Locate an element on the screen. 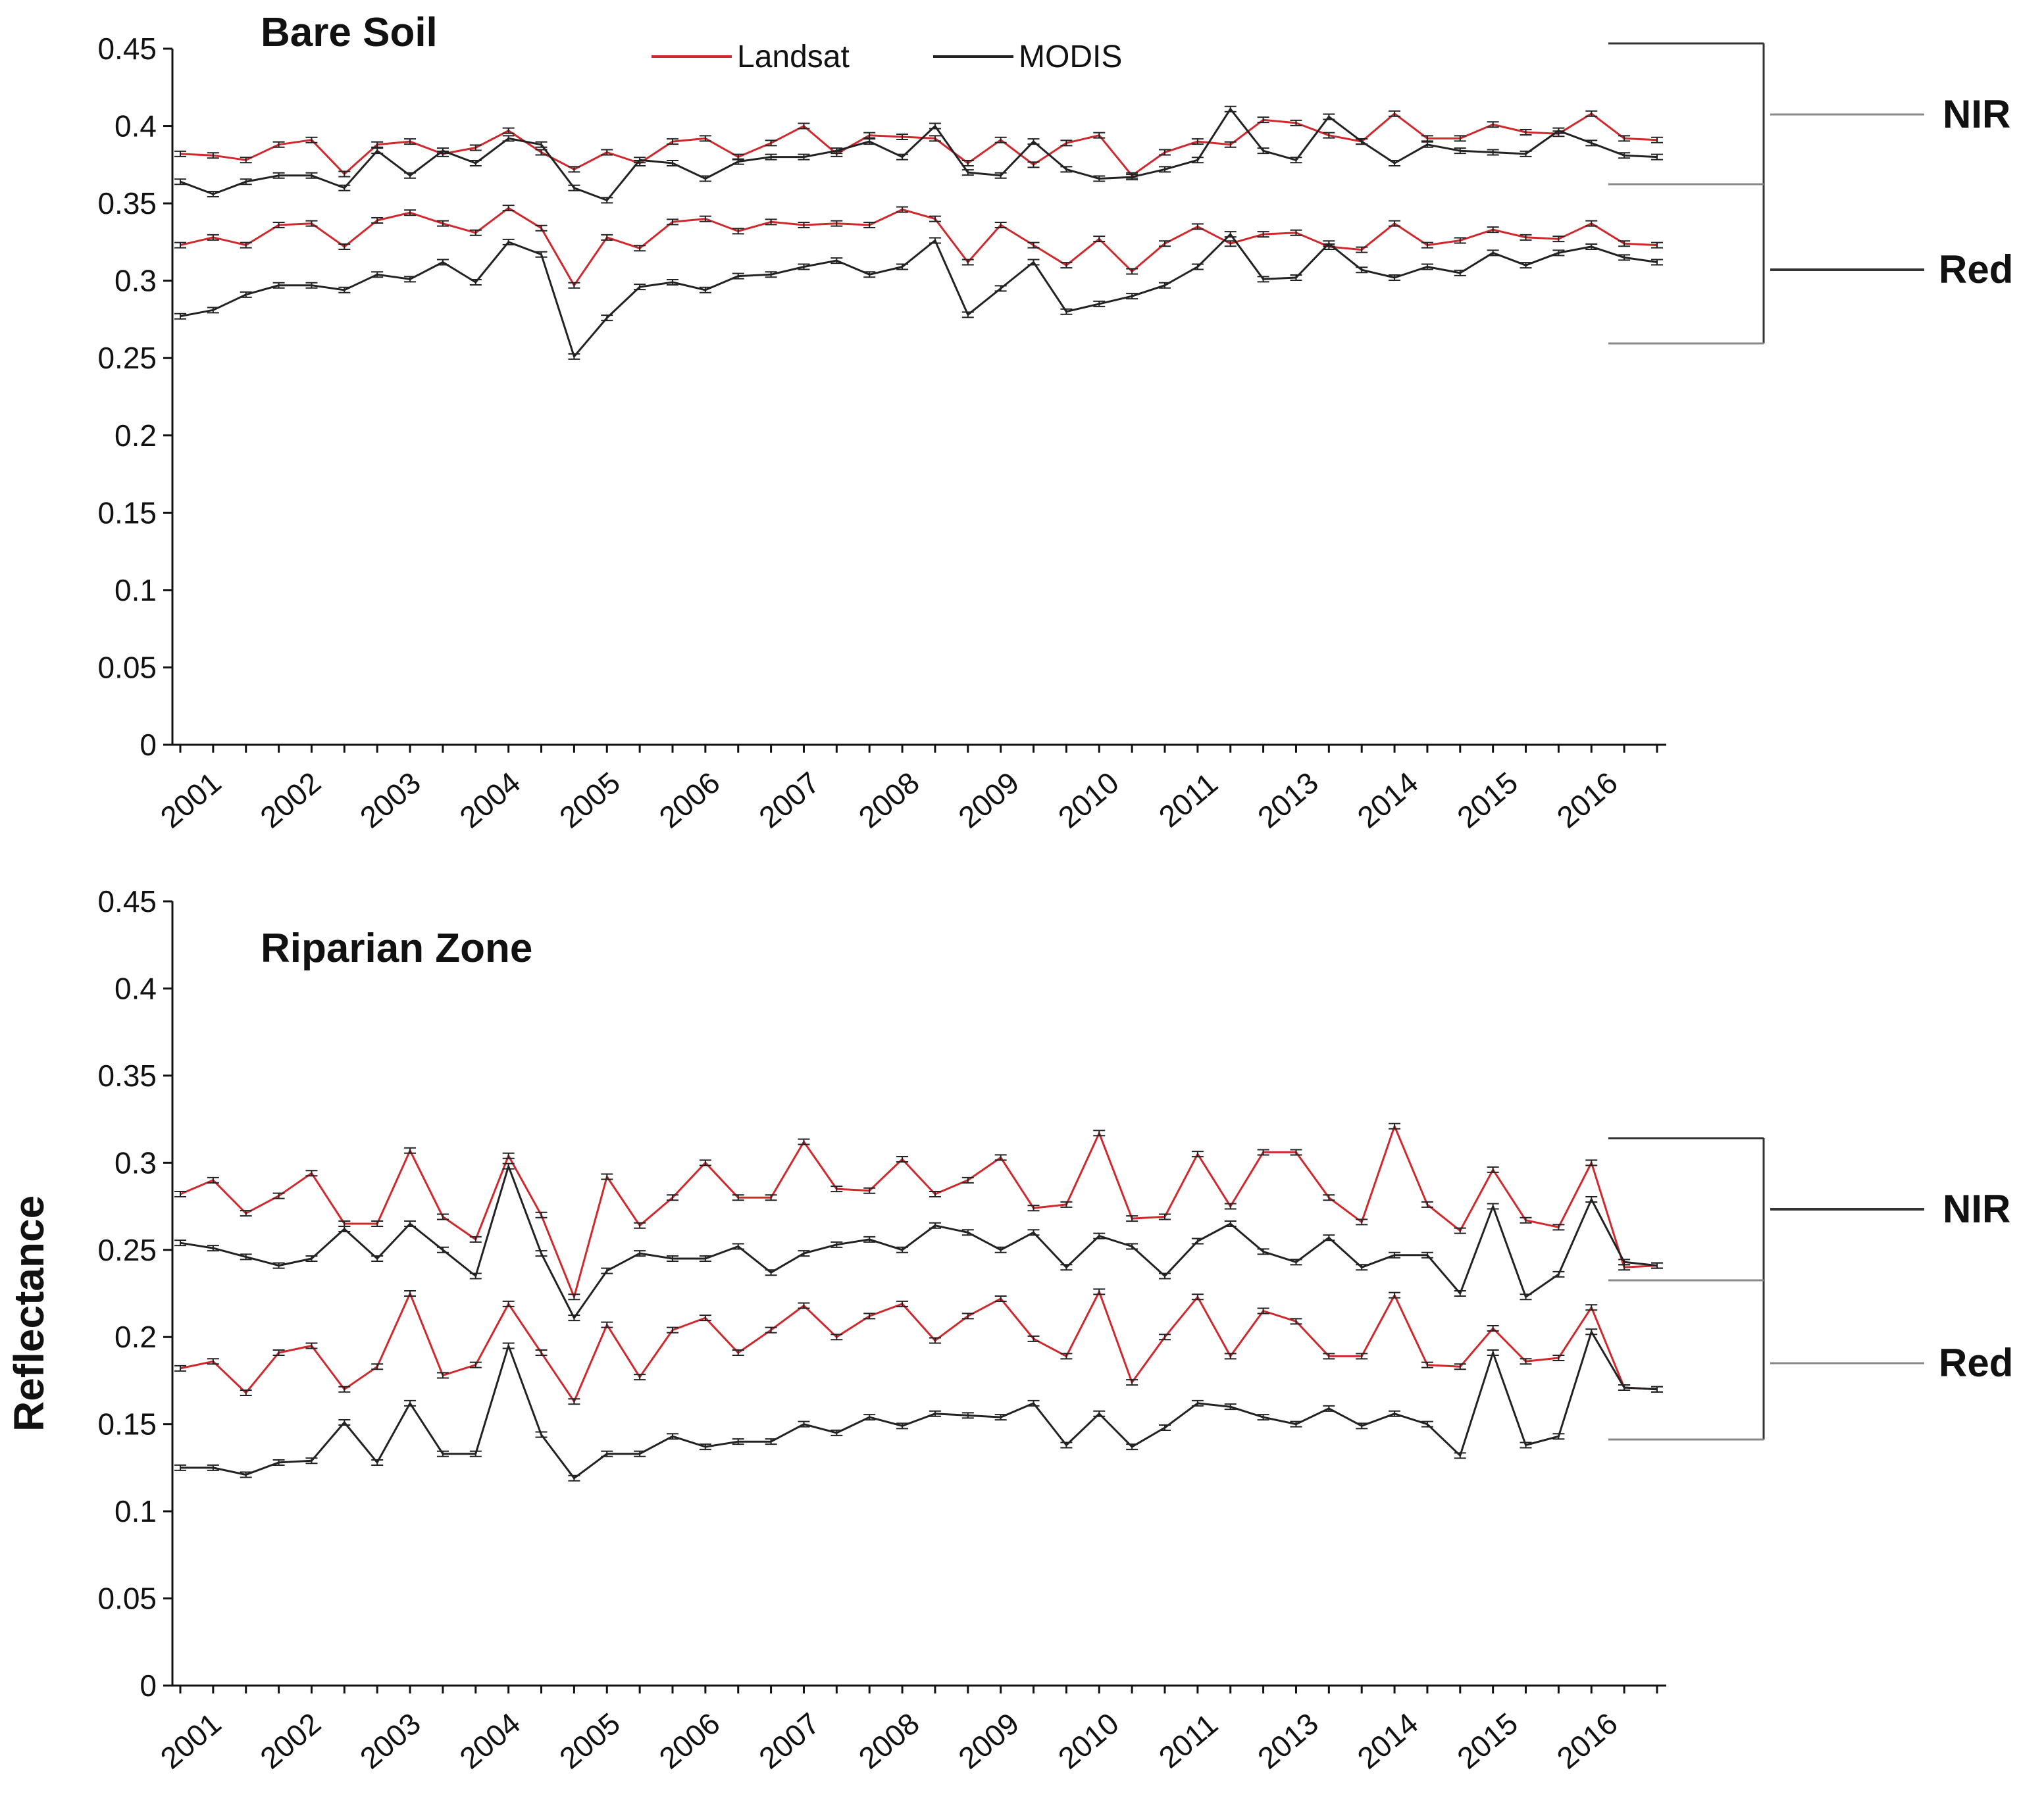  x-tick-label: 2011 is located at coordinates (1188, 1741).